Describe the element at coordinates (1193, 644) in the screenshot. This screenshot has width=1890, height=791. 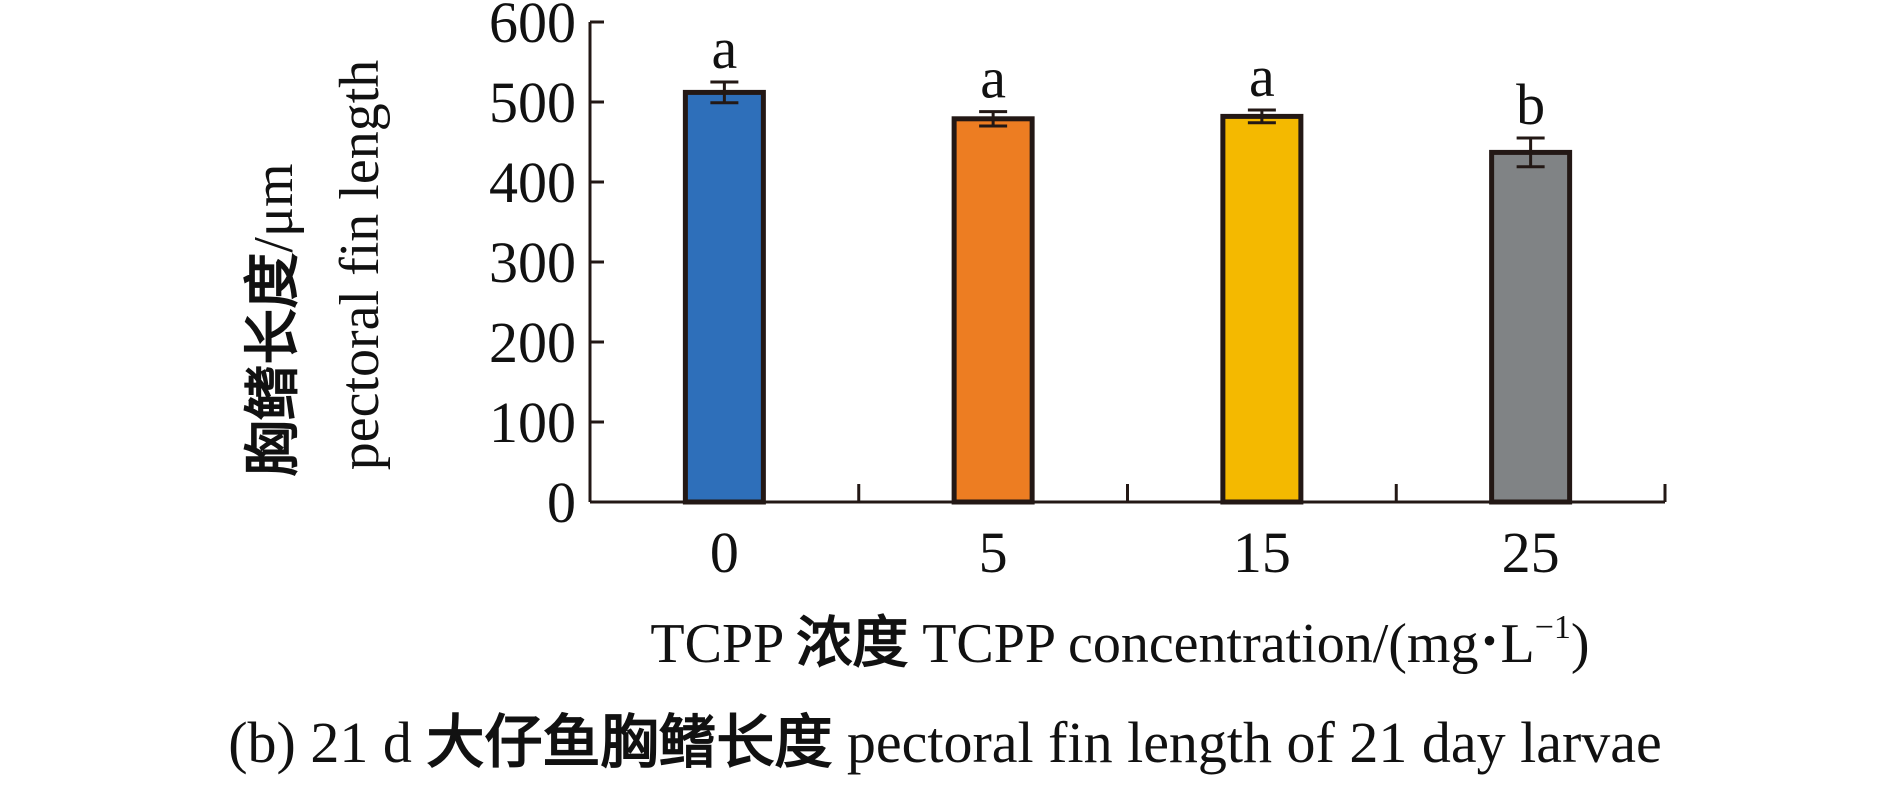
I see `x-axis-title-rest: TCPP concentration/(mg` at that location.